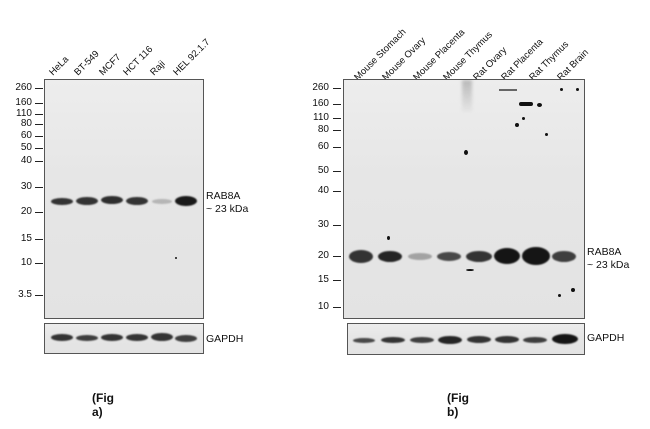 The image size is (650, 429). Describe the element at coordinates (323, 129) in the screenshot. I see `mw-marker: 80` at that location.